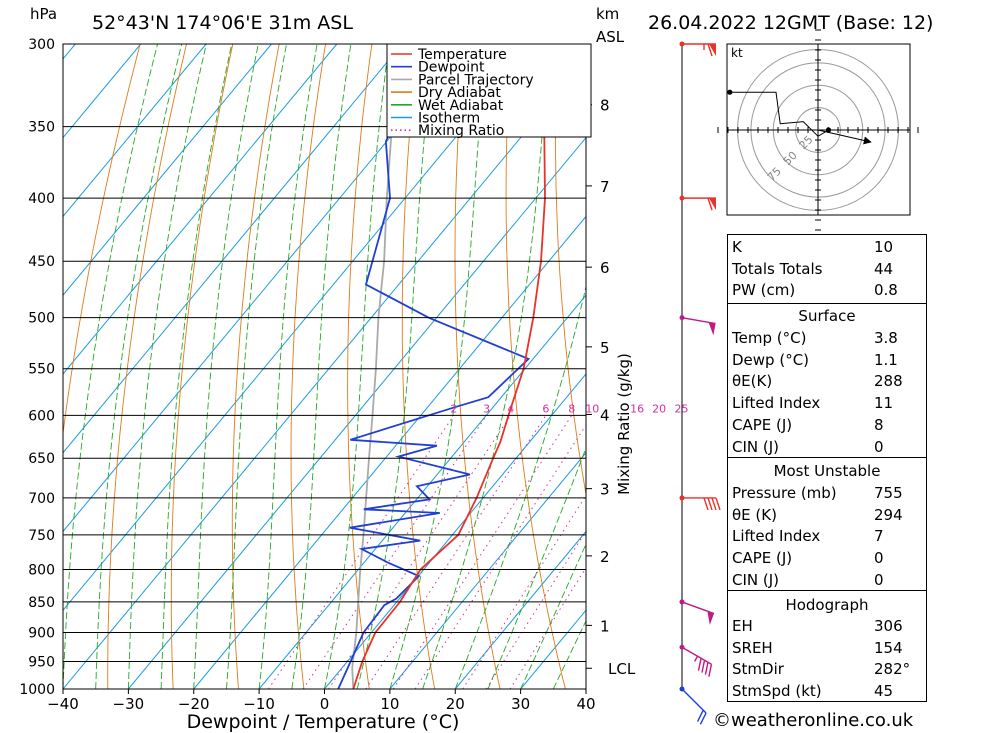 Image resolution: width=1000 pixels, height=733 pixels. Describe the element at coordinates (827, 316) in the screenshot. I see `surface-title: Surface` at that location.